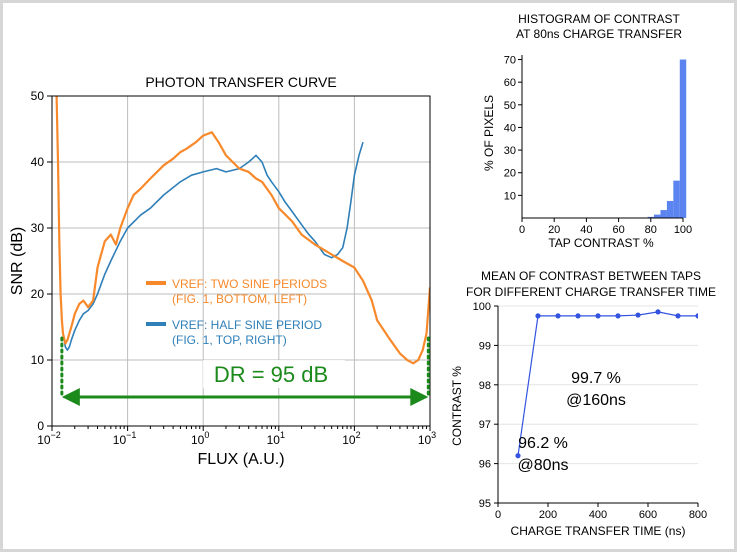 The image size is (737, 552). Describe the element at coordinates (271, 374) in the screenshot. I see `dr-label: DR = 95 dB` at that location.